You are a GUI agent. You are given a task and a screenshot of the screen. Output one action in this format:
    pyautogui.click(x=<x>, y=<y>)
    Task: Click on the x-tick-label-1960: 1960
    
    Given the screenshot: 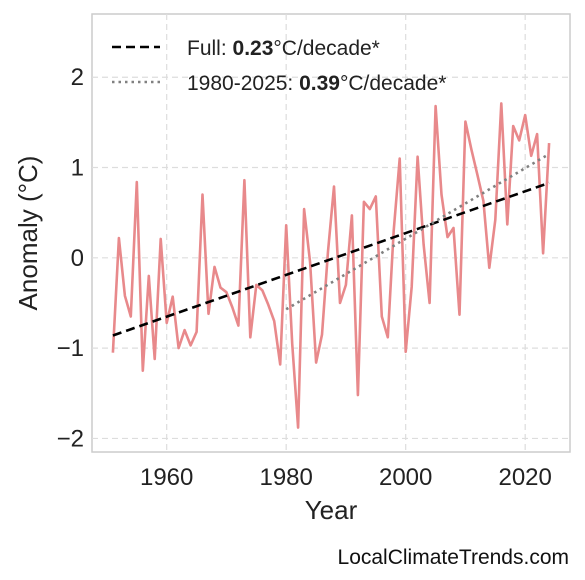 What is the action you would take?
    pyautogui.click(x=166, y=477)
    